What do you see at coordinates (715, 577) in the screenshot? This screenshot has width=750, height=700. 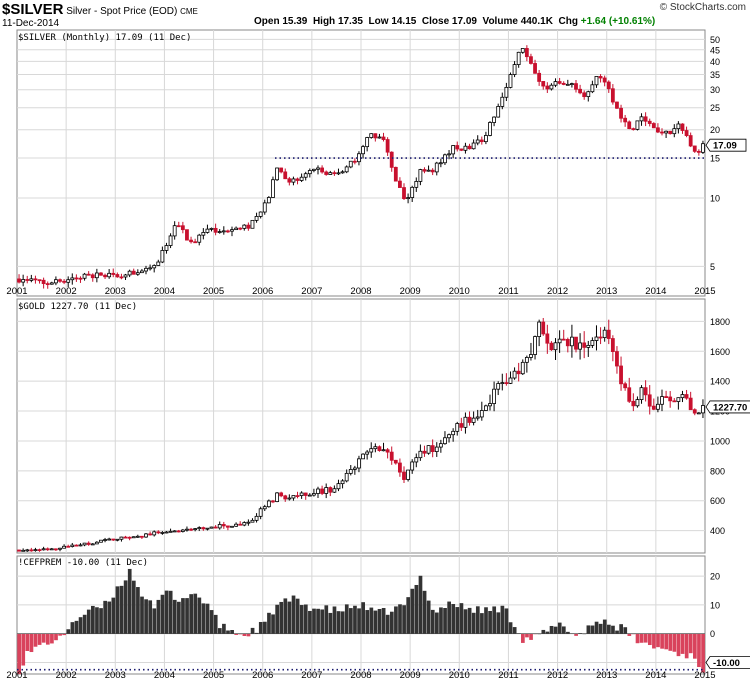 I see `y-tick-label: 20` at bounding box center [715, 577].